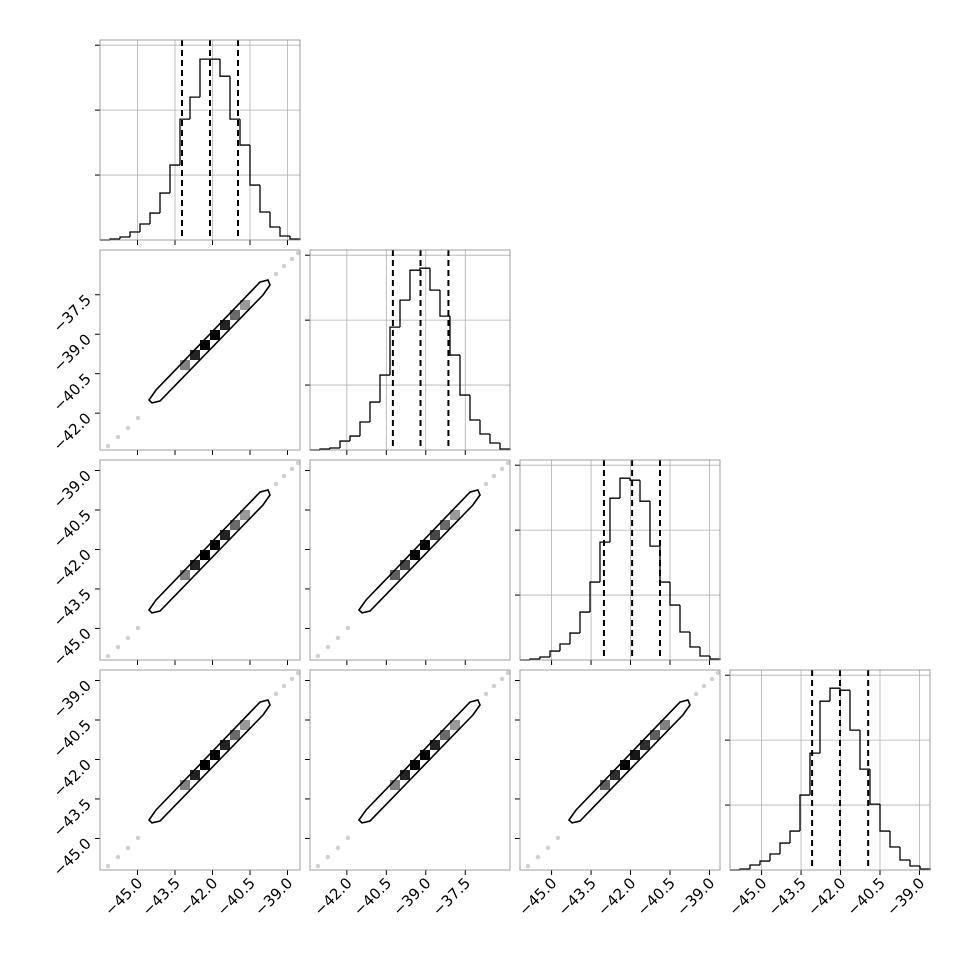  Describe the element at coordinates (72, 738) in the screenshot. I see `y-tick-label: −40.5` at that location.